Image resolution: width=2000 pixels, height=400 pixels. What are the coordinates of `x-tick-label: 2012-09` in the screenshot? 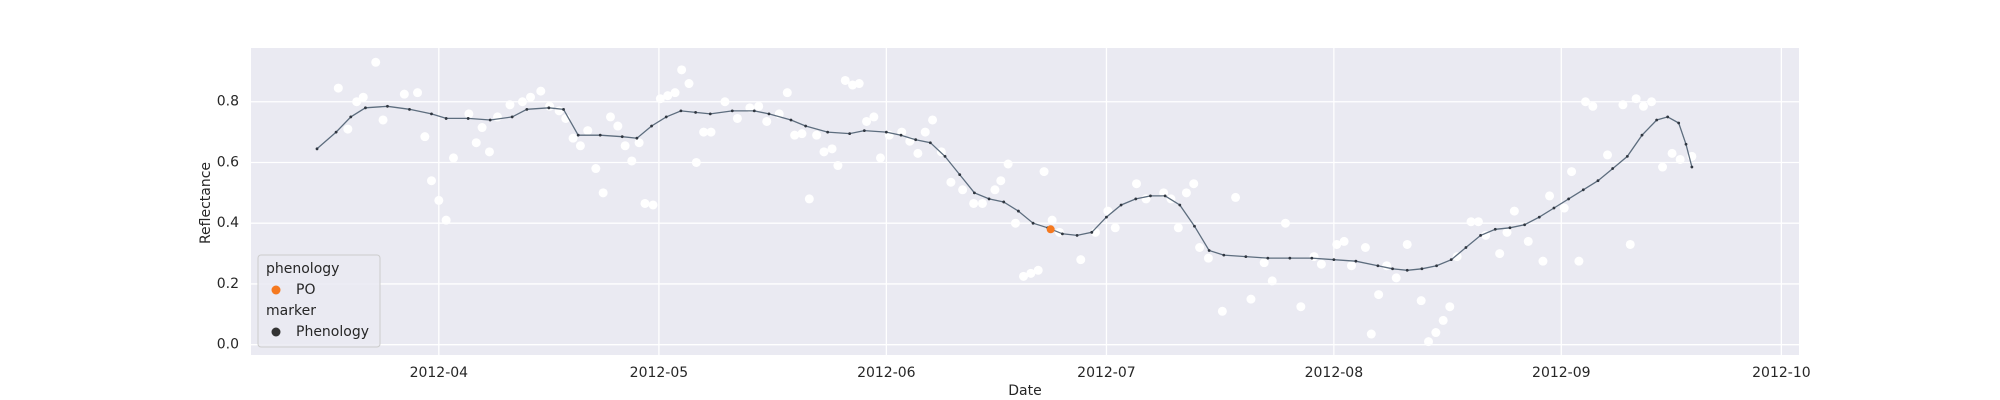 It's located at (1561, 373).